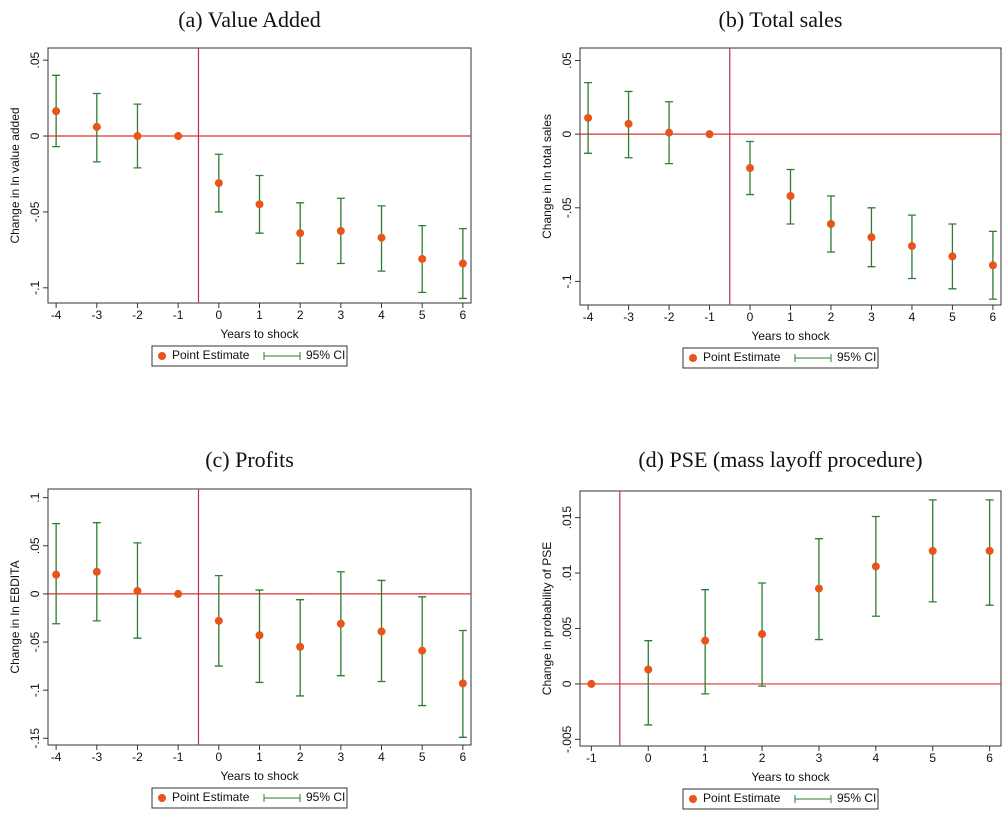 The width and height of the screenshot is (1002, 823). Describe the element at coordinates (249, 459) in the screenshot. I see `panel-title: (c) Profits` at that location.